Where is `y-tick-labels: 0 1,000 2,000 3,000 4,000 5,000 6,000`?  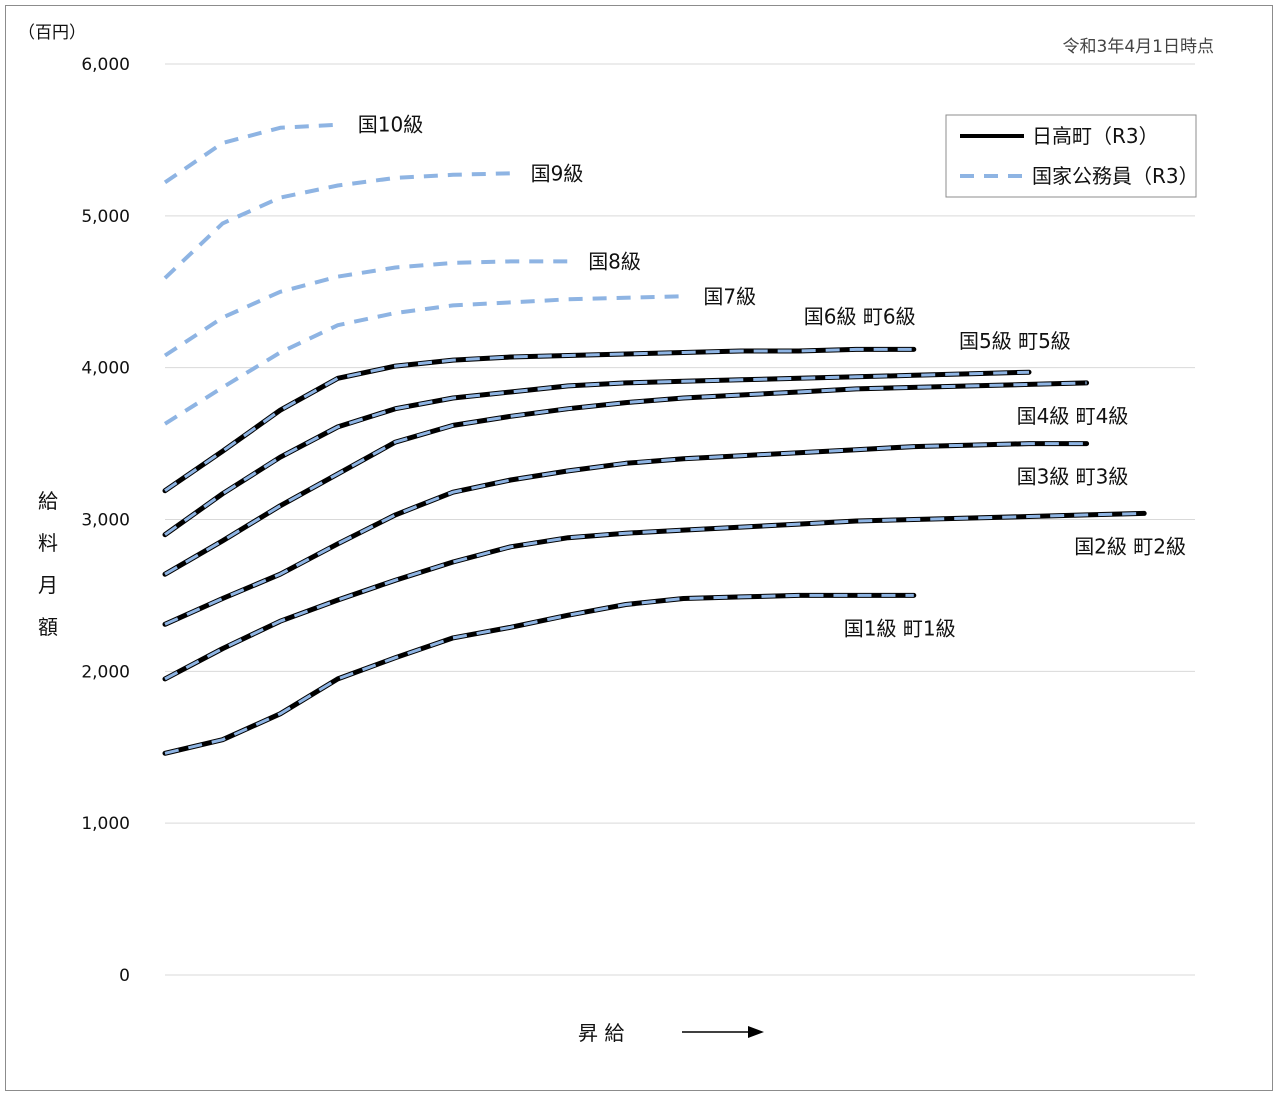 y-tick-labels: 0 1,000 2,000 3,000 4,000 5,000 6,000 is located at coordinates (105, 520).